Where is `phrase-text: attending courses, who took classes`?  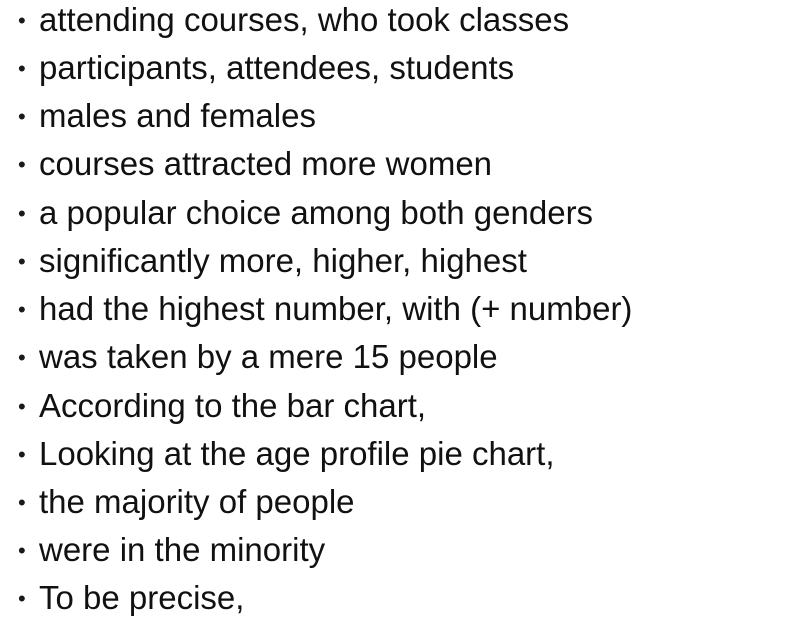
phrase-text: attending courses, who took classes is located at coordinates (304, 19).